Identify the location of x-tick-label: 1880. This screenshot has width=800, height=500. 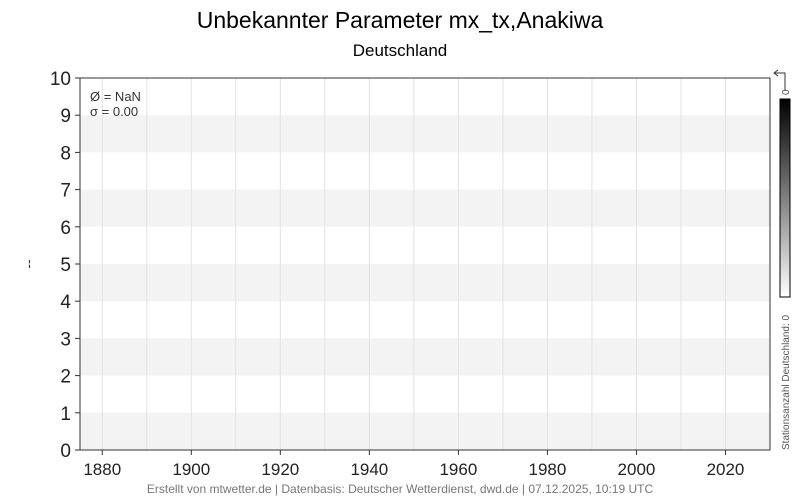
(102, 469).